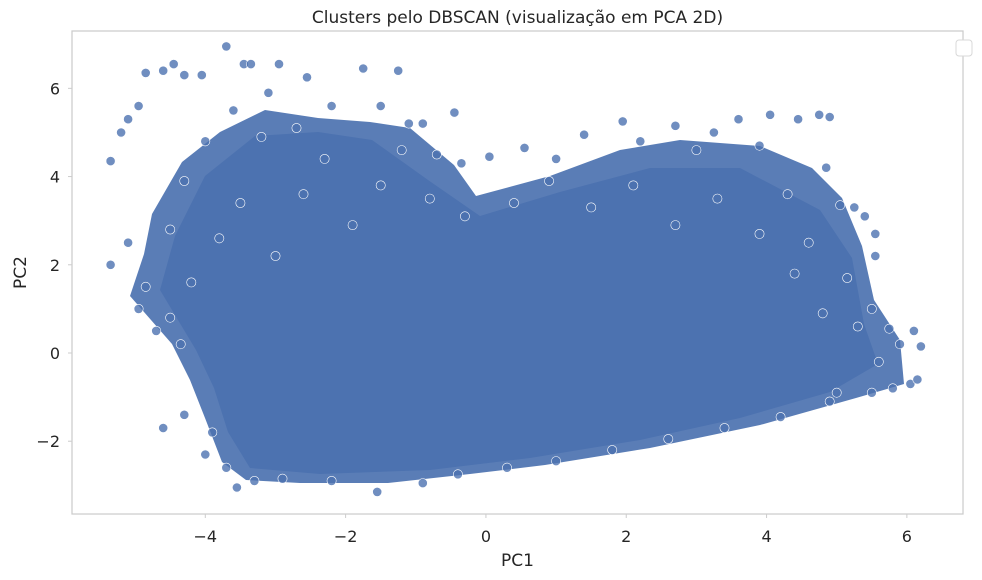  What do you see at coordinates (346, 536) in the screenshot?
I see `x-tick-label: −2` at bounding box center [346, 536].